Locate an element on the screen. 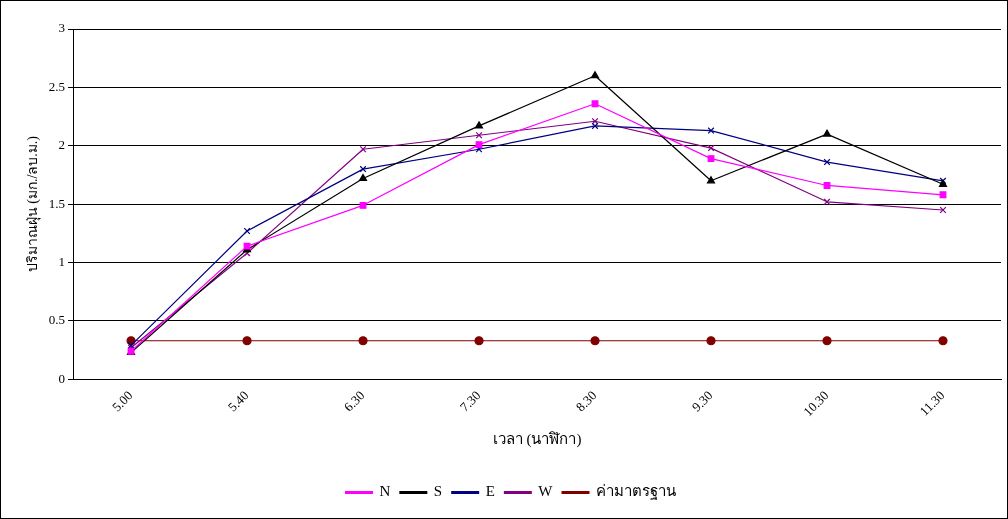 This screenshot has width=1008, height=519. x-tick-label: 7.30 is located at coordinates (470, 401).